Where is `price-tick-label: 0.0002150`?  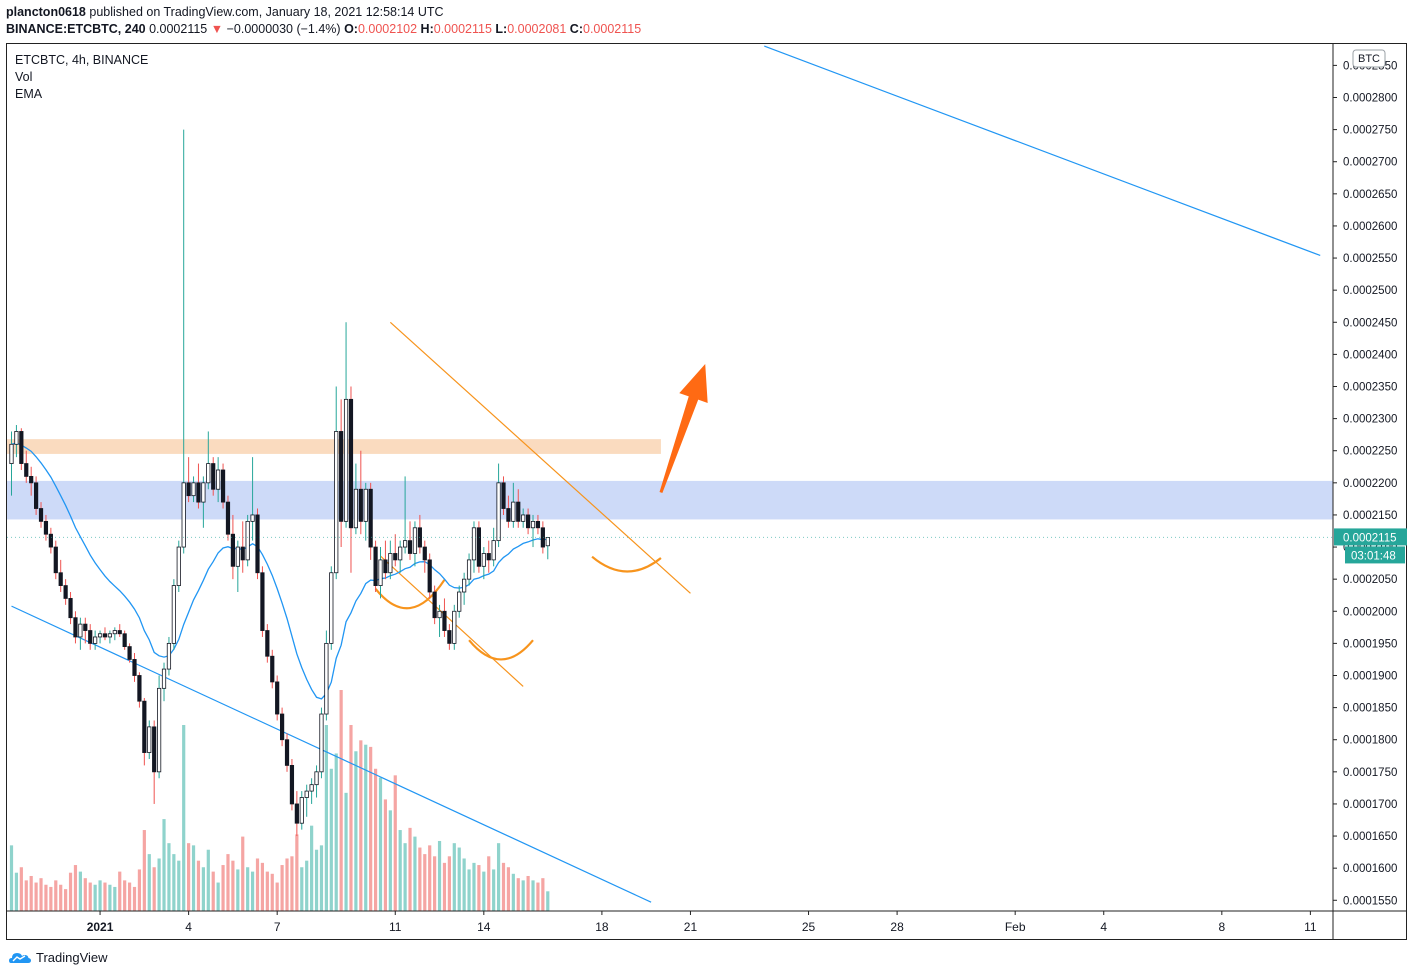 price-tick-label: 0.0002150 is located at coordinates (1370, 516).